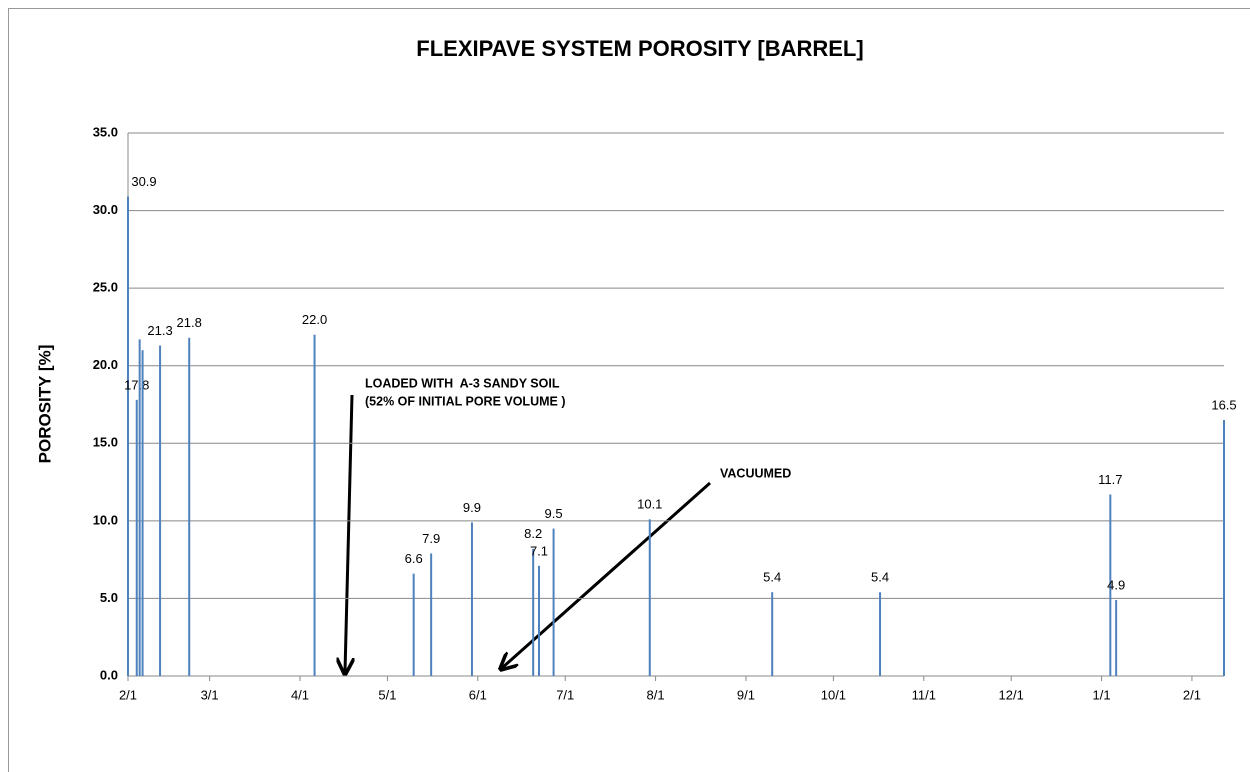 The image size is (1250, 772). What do you see at coordinates (105, 131) in the screenshot?
I see `y-tick-label: 35.0` at bounding box center [105, 131].